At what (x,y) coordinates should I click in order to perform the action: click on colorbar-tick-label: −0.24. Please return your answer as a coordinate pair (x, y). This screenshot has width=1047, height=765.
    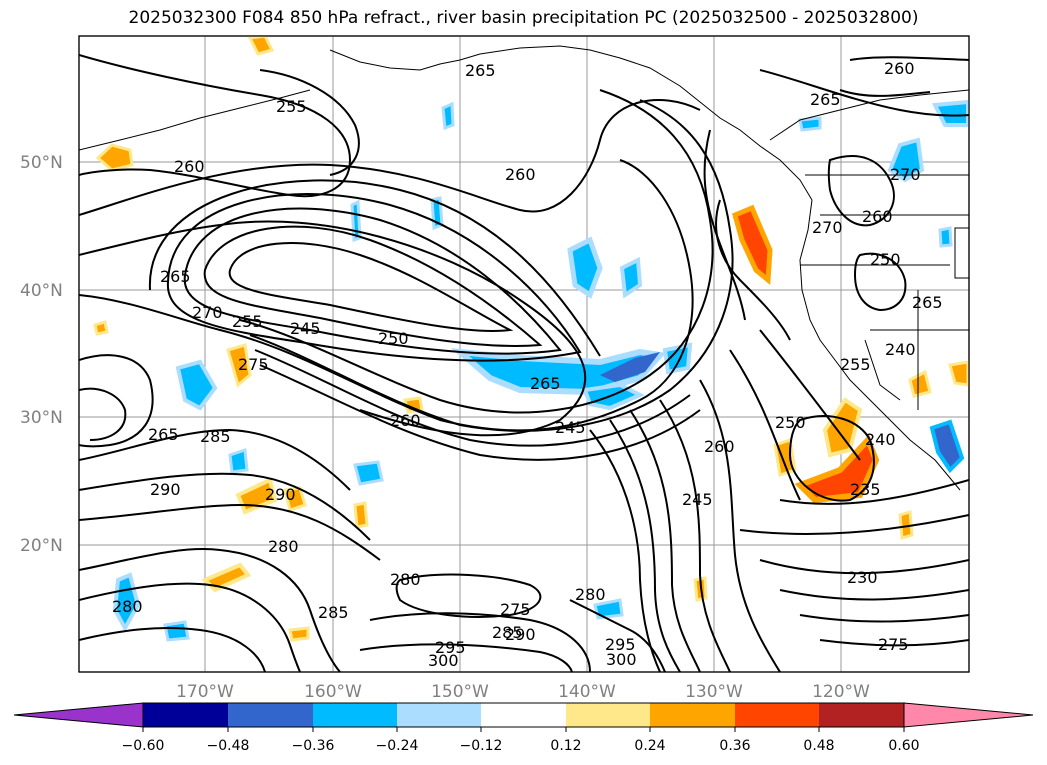
    Looking at the image, I should click on (397, 746).